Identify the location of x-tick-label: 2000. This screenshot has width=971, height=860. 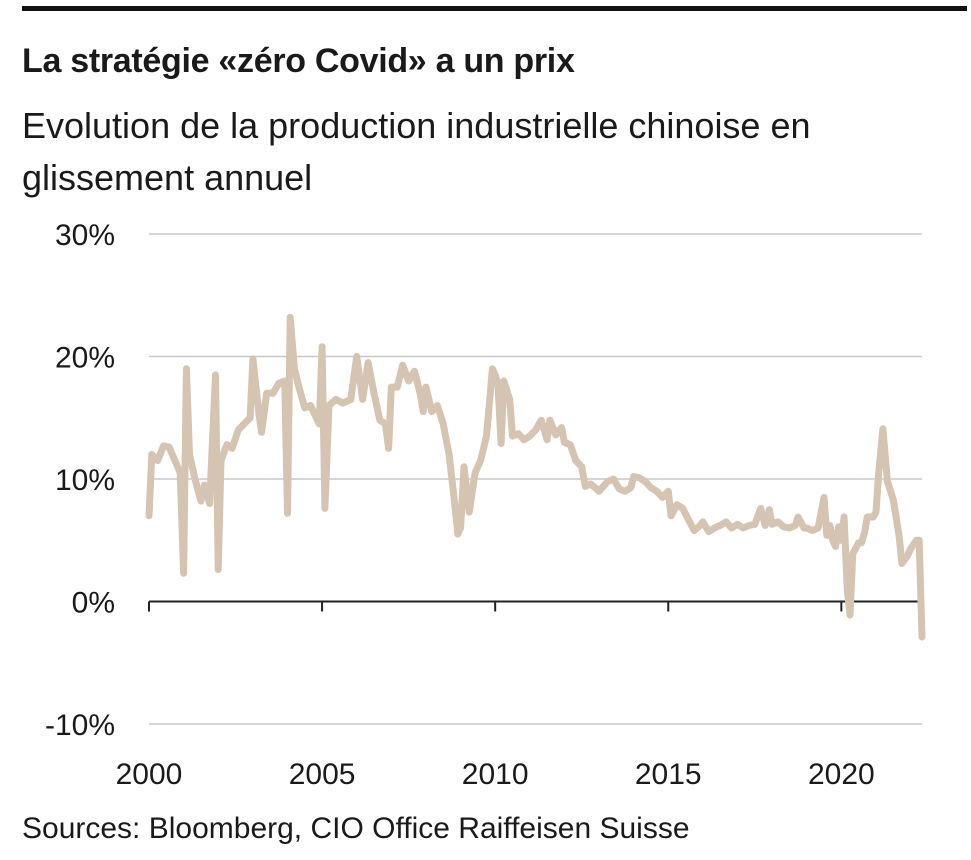
(149, 774).